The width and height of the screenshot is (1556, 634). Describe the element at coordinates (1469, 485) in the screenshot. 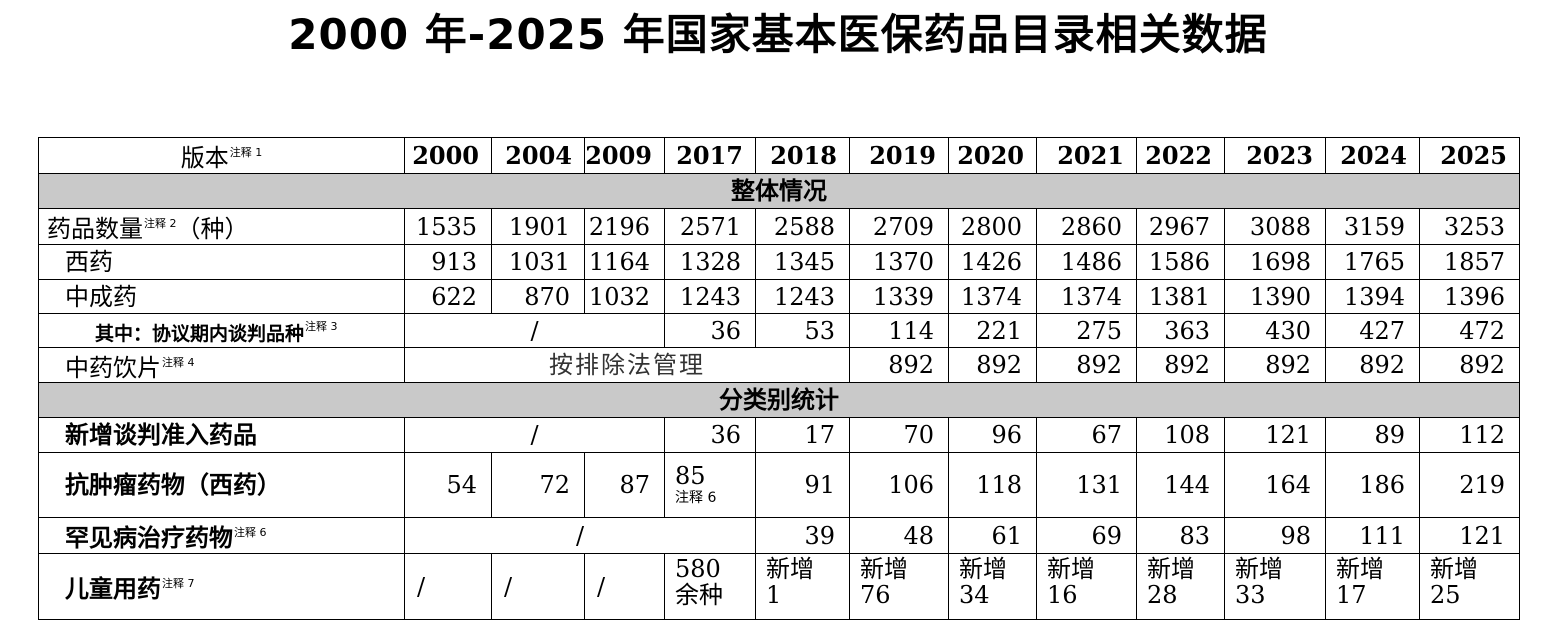

I see `cell: 219` at that location.